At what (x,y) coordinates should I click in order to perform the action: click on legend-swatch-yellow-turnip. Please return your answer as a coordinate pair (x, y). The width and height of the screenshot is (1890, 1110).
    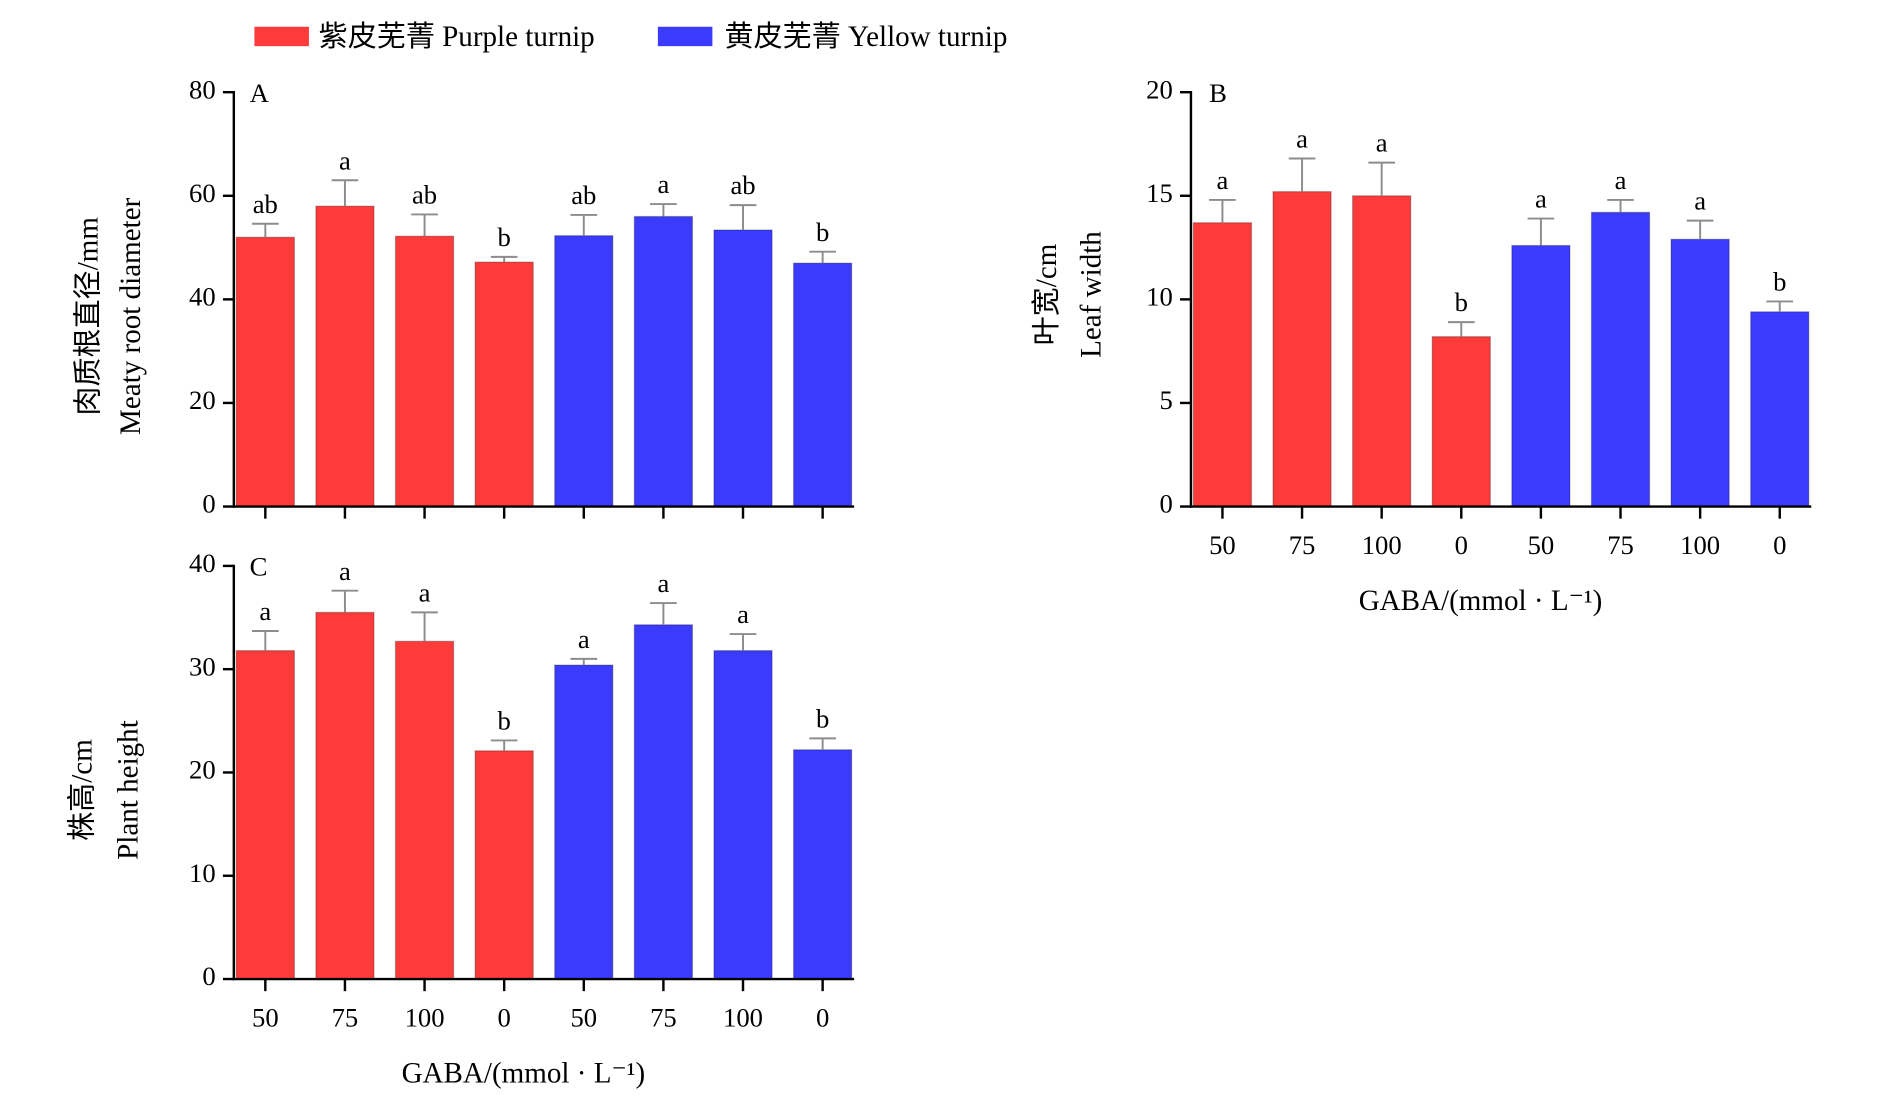
    Looking at the image, I should click on (685, 36).